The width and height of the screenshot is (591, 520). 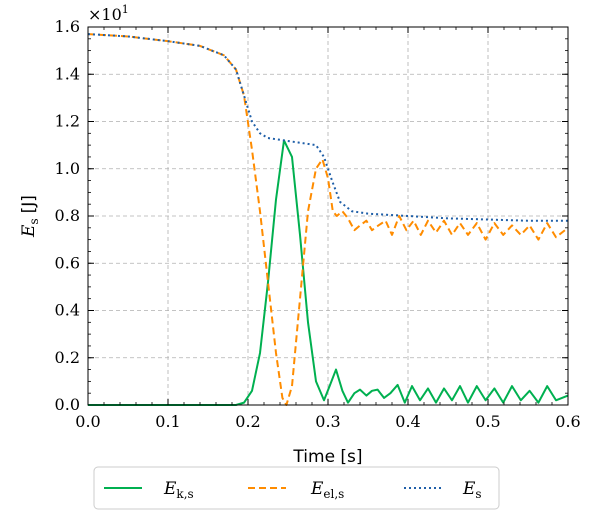 What do you see at coordinates (327, 490) in the screenshot?
I see `legend-label-elastic: Eel,s` at bounding box center [327, 490].